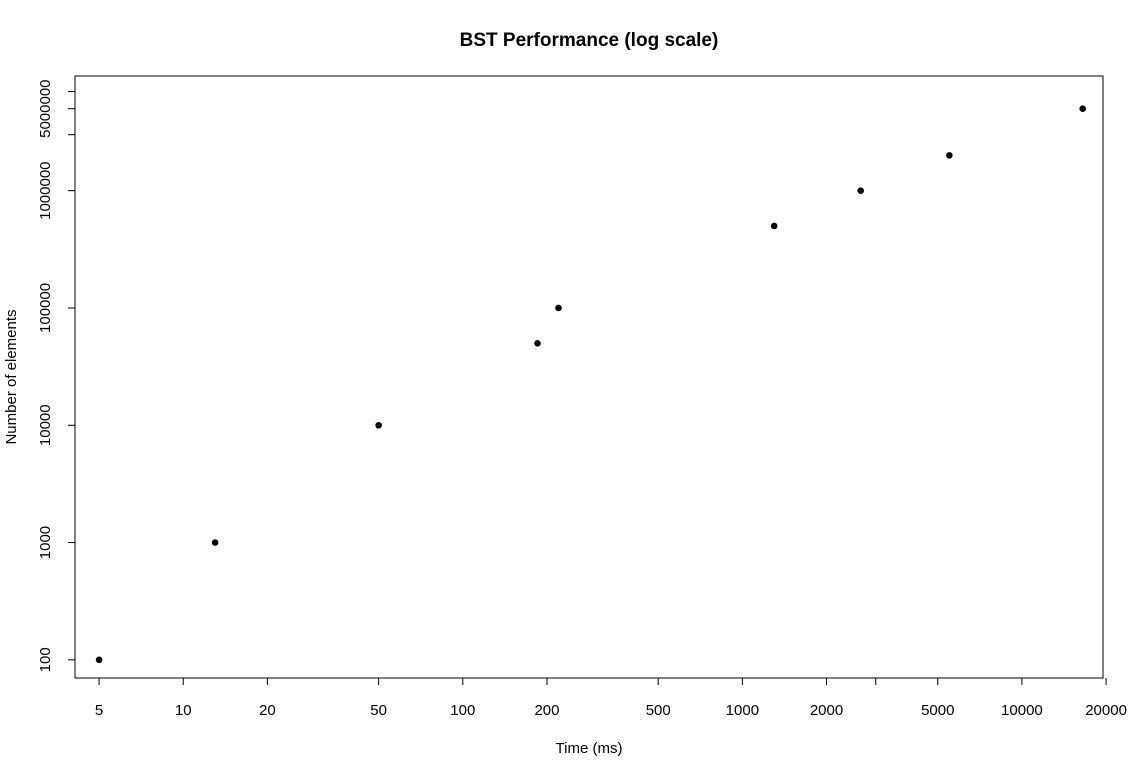 The width and height of the screenshot is (1143, 775). What do you see at coordinates (45, 308) in the screenshot?
I see `y-tick-label: 100000` at bounding box center [45, 308].